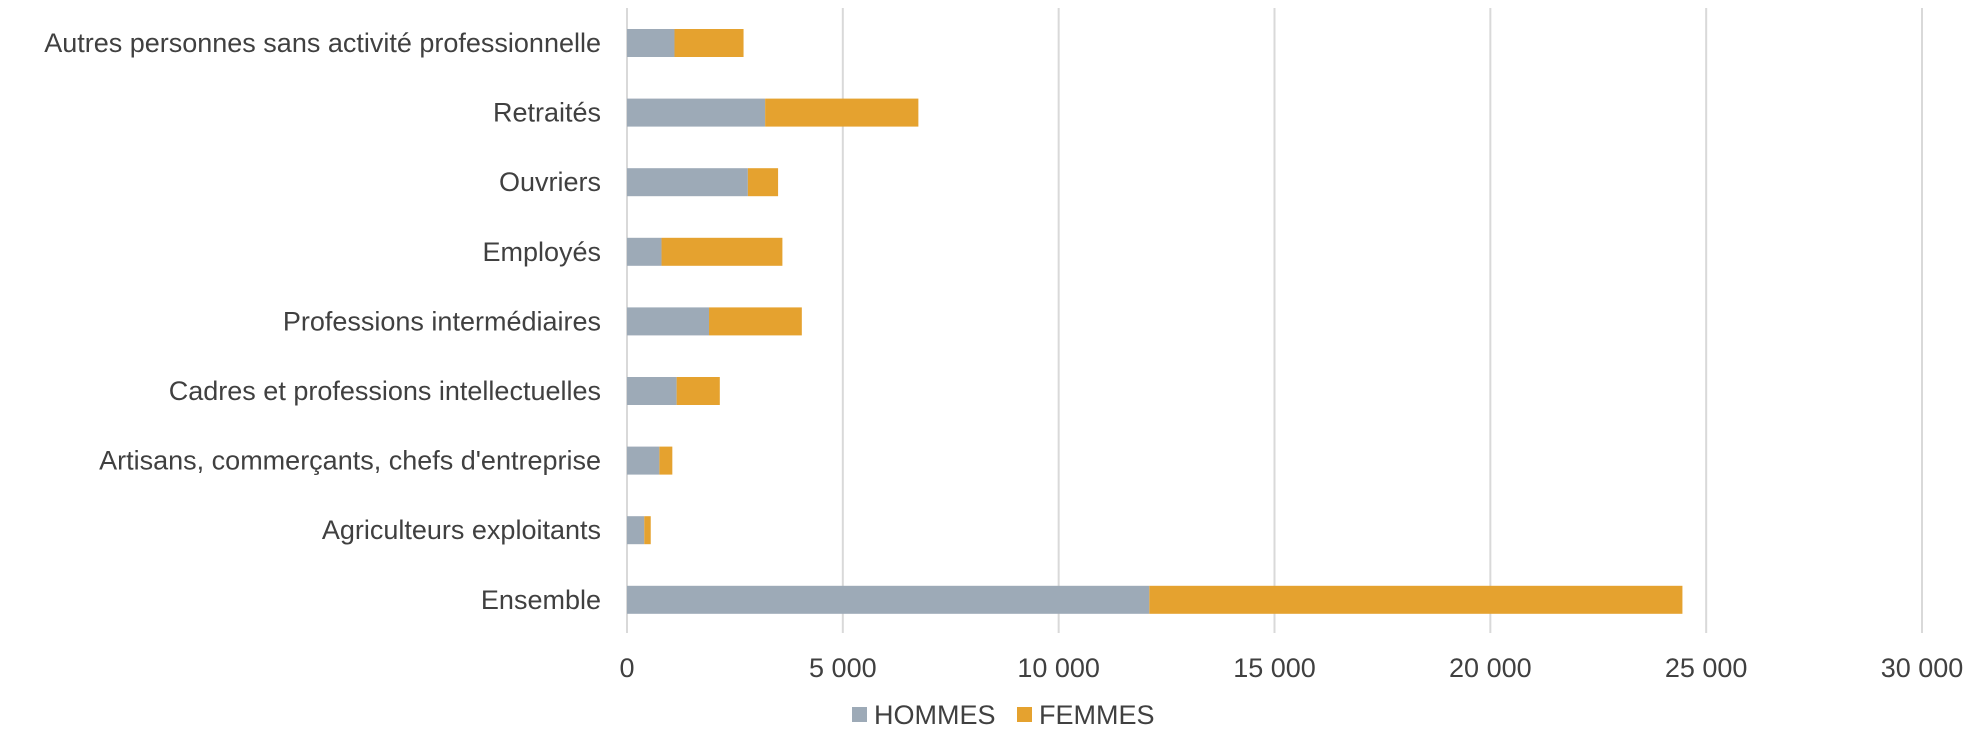 Image resolution: width=1982 pixels, height=737 pixels. What do you see at coordinates (859, 714) in the screenshot?
I see `legend-swatch-hommes` at bounding box center [859, 714].